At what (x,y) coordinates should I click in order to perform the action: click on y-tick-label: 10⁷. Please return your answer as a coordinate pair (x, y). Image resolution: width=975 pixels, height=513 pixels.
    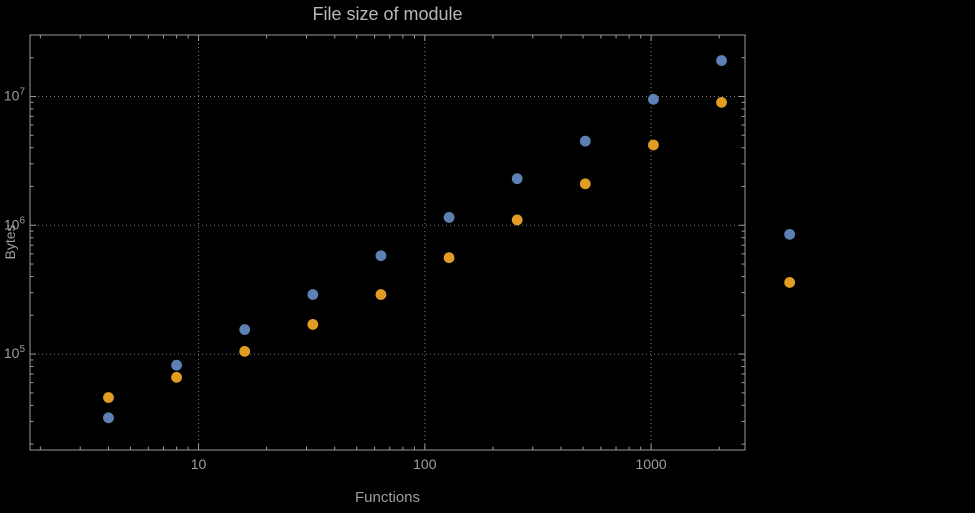
    Looking at the image, I should click on (15, 94).